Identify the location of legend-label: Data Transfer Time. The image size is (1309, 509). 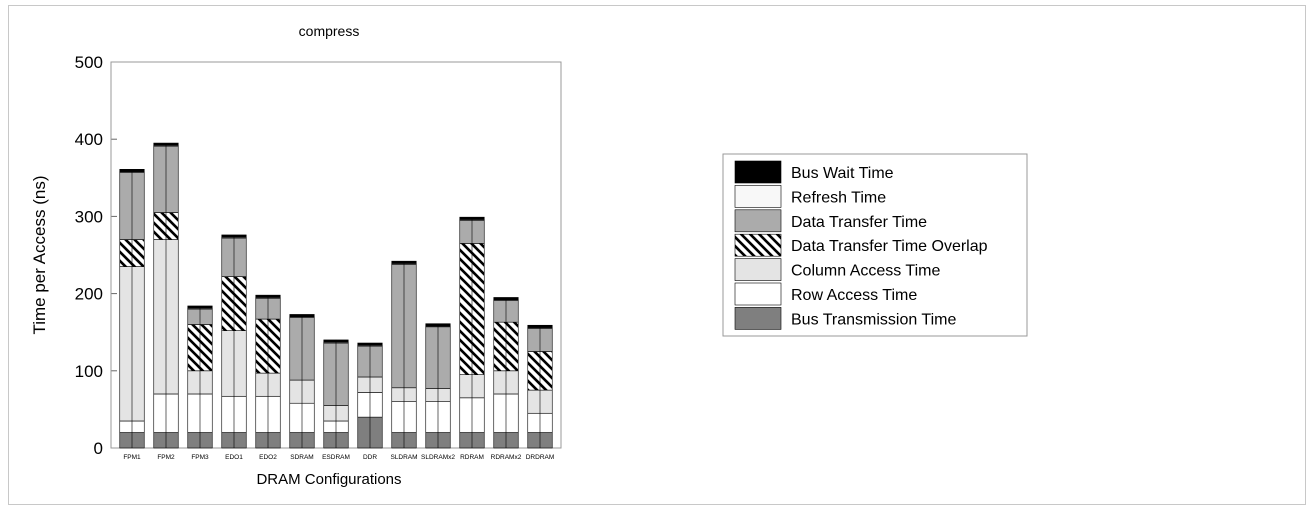
(859, 222).